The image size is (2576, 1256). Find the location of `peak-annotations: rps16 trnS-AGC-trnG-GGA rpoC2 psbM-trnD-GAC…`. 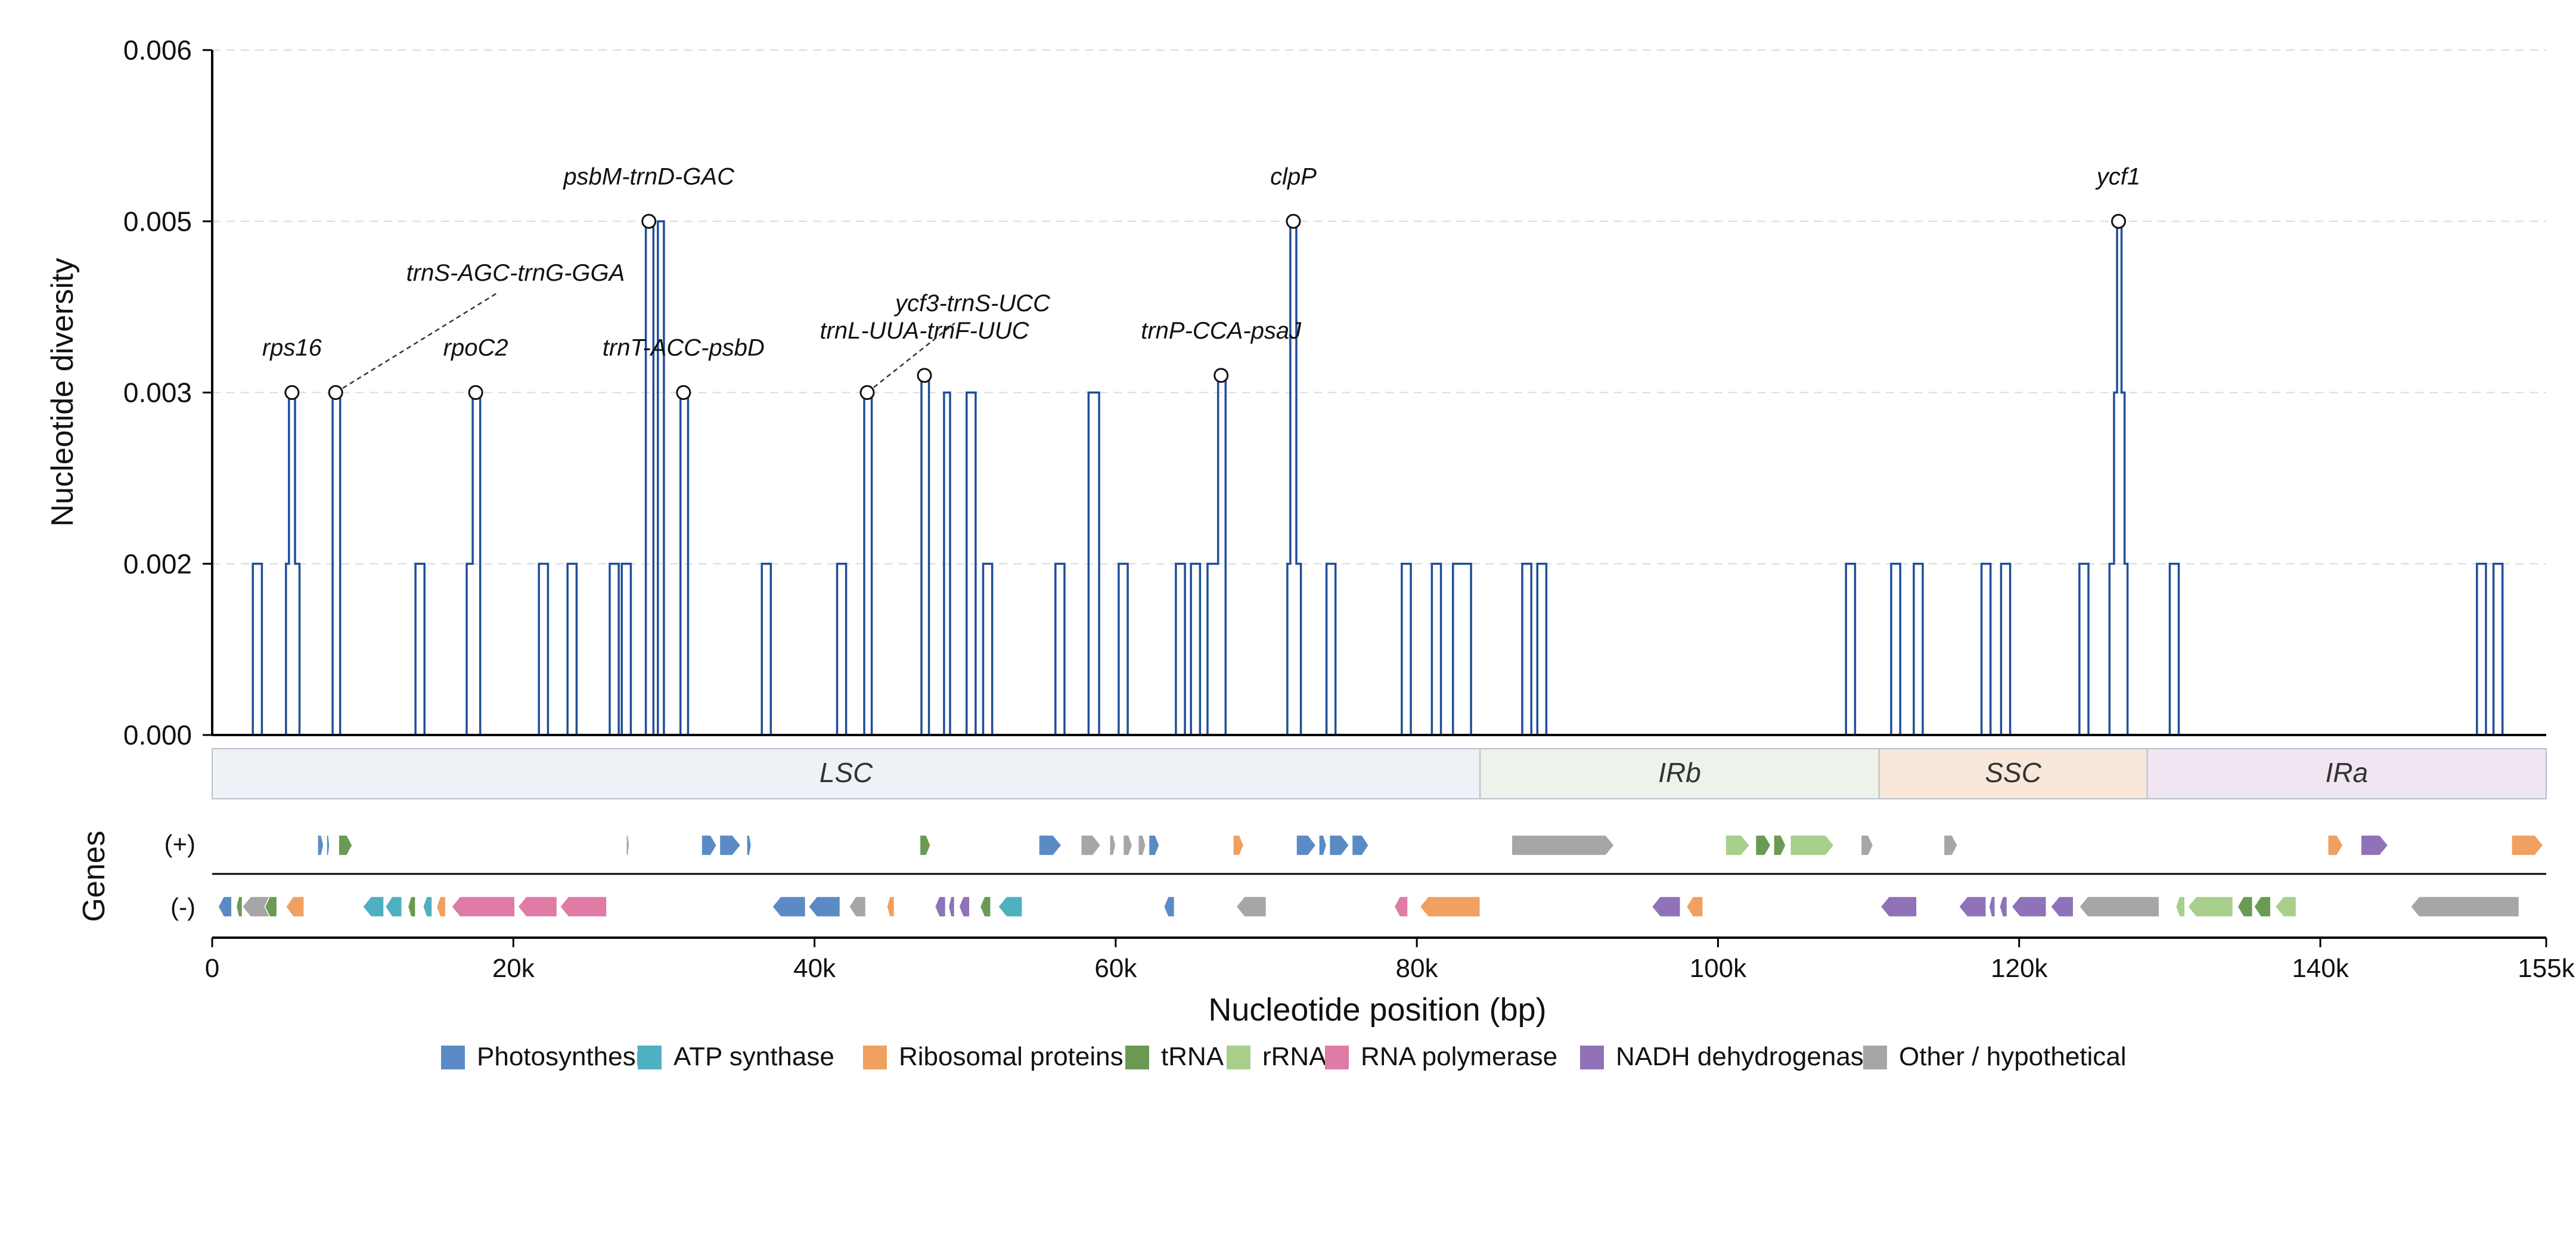

peak-annotations: rps16 trnS-AGC-trnG-GGA rpoC2 psbM-trnD-GAC… is located at coordinates (1201, 281).